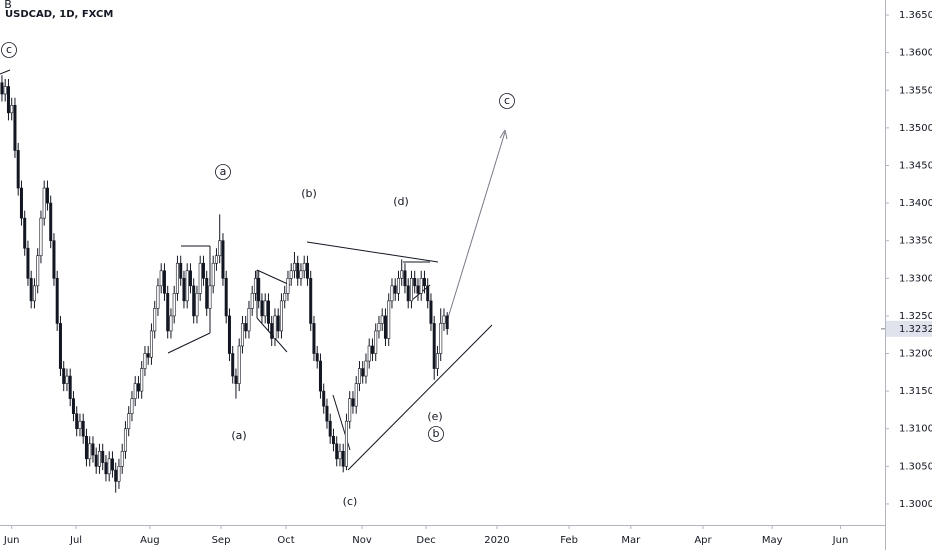 This screenshot has width=932, height=550. Describe the element at coordinates (631, 540) in the screenshot. I see `x-tick-label: Mar` at that location.